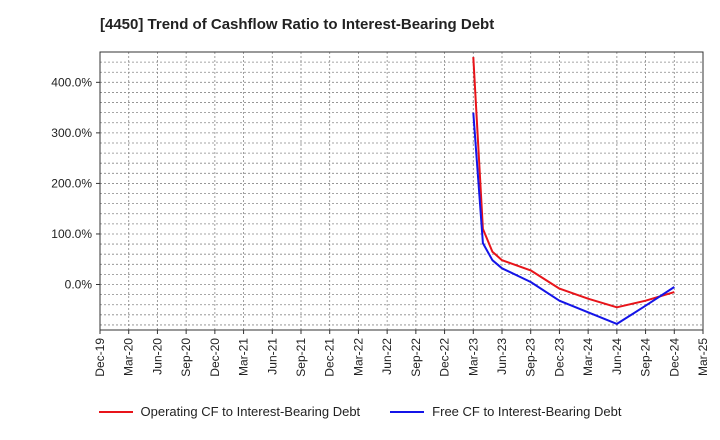  What do you see at coordinates (100, 357) in the screenshot?
I see `x-tick-label: Dec-19` at bounding box center [100, 357].